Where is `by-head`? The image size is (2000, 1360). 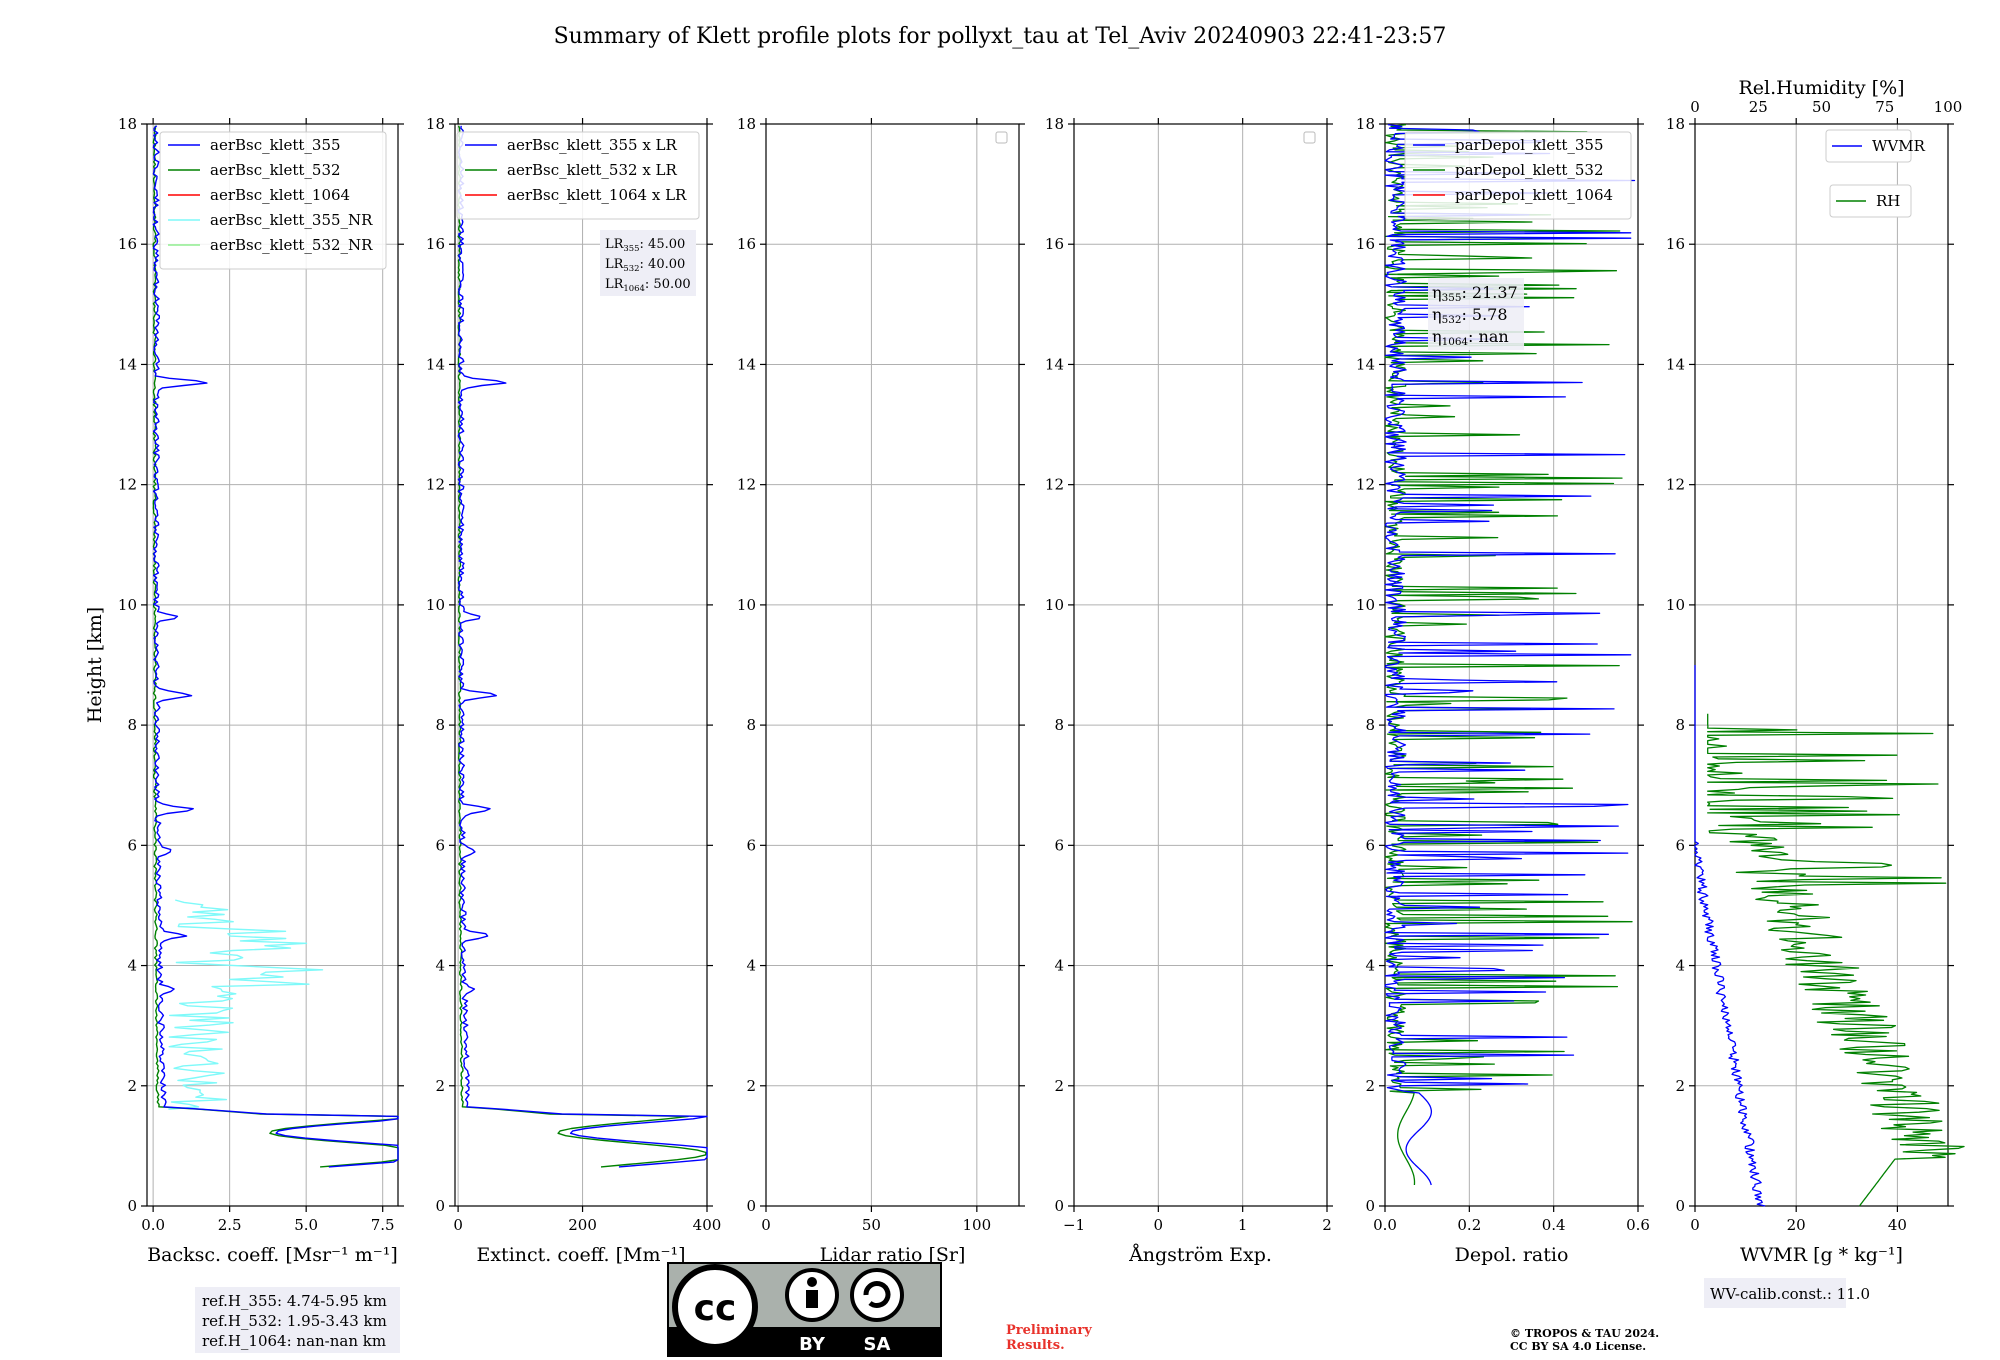 by-head is located at coordinates (812, 1282).